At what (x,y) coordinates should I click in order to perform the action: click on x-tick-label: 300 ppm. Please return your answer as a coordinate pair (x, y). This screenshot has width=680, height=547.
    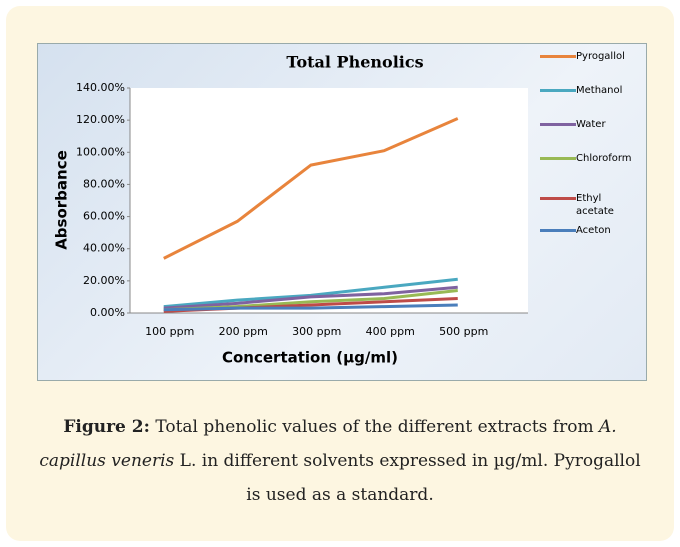
    Looking at the image, I should click on (316, 331).